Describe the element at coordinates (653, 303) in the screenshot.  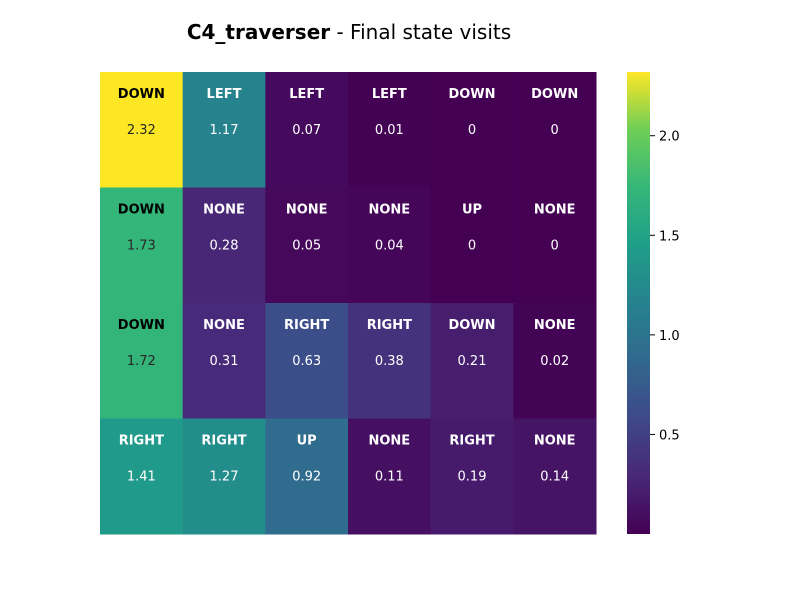
I see `colorbar: 0.5 1.0 1.5 2.0` at that location.